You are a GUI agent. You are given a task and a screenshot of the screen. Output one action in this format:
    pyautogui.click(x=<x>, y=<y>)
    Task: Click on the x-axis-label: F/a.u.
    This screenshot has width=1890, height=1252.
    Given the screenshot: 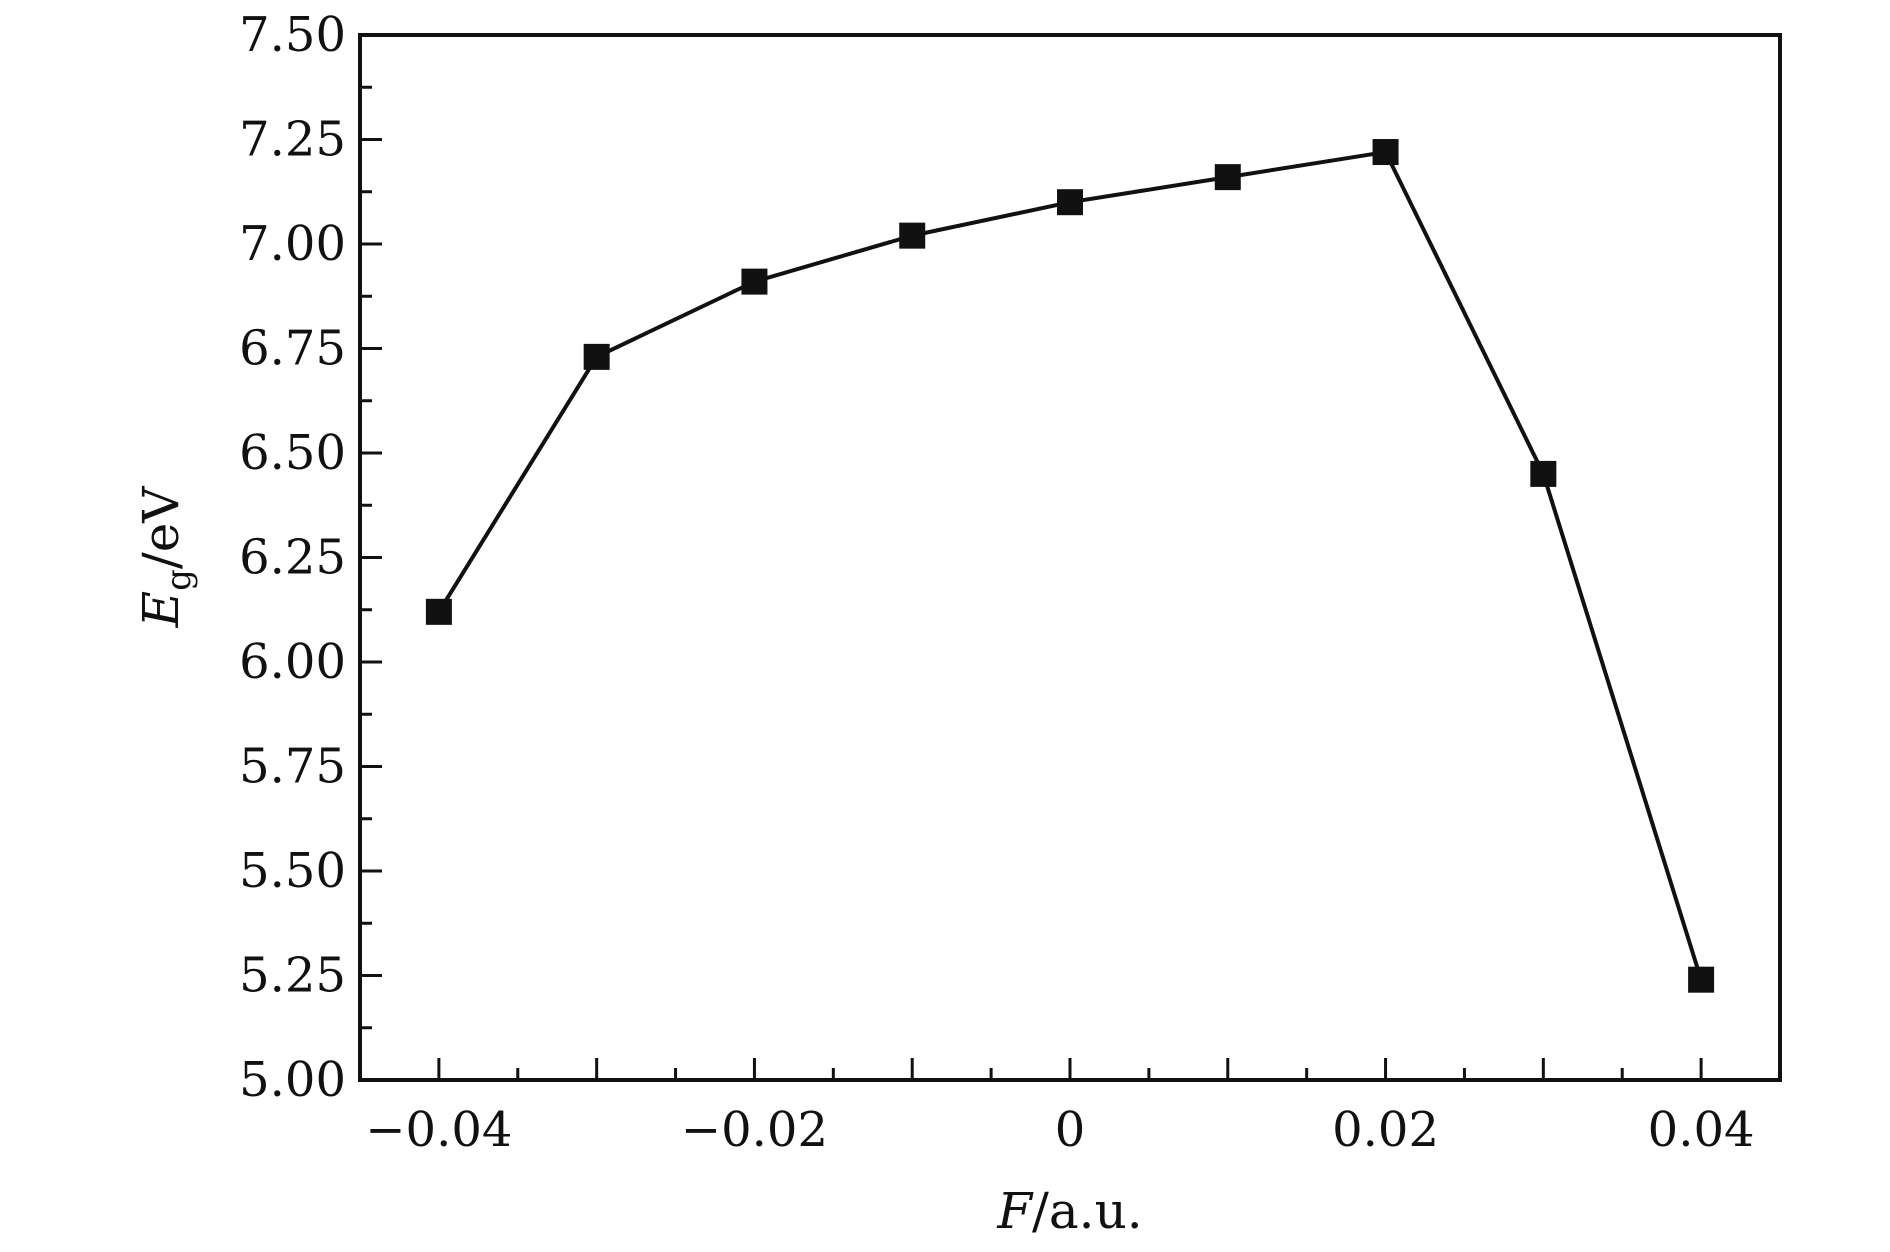 What is the action you would take?
    pyautogui.click(x=1069, y=1211)
    